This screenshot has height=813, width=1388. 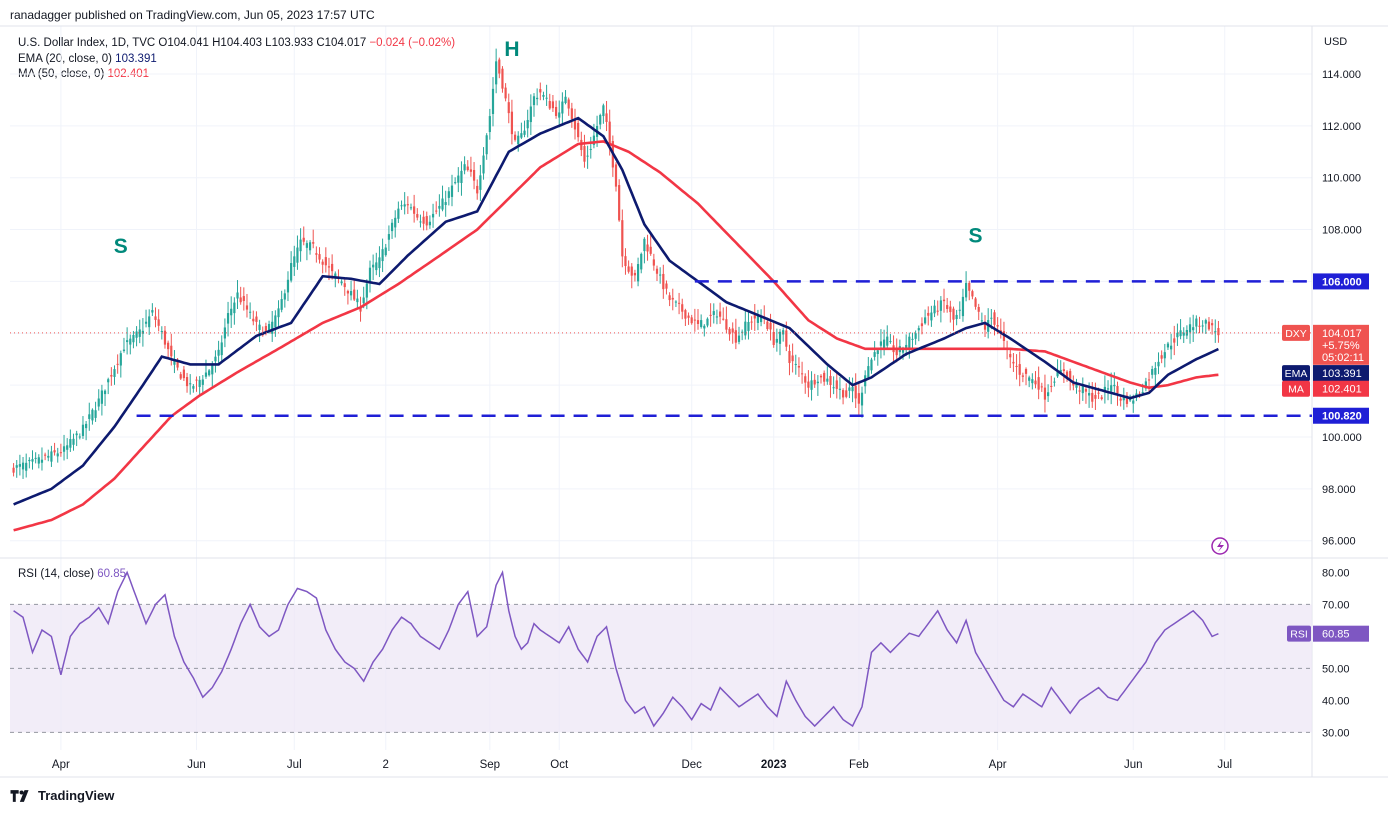 I want to click on time-tick-label: Jun, so click(x=196, y=765).